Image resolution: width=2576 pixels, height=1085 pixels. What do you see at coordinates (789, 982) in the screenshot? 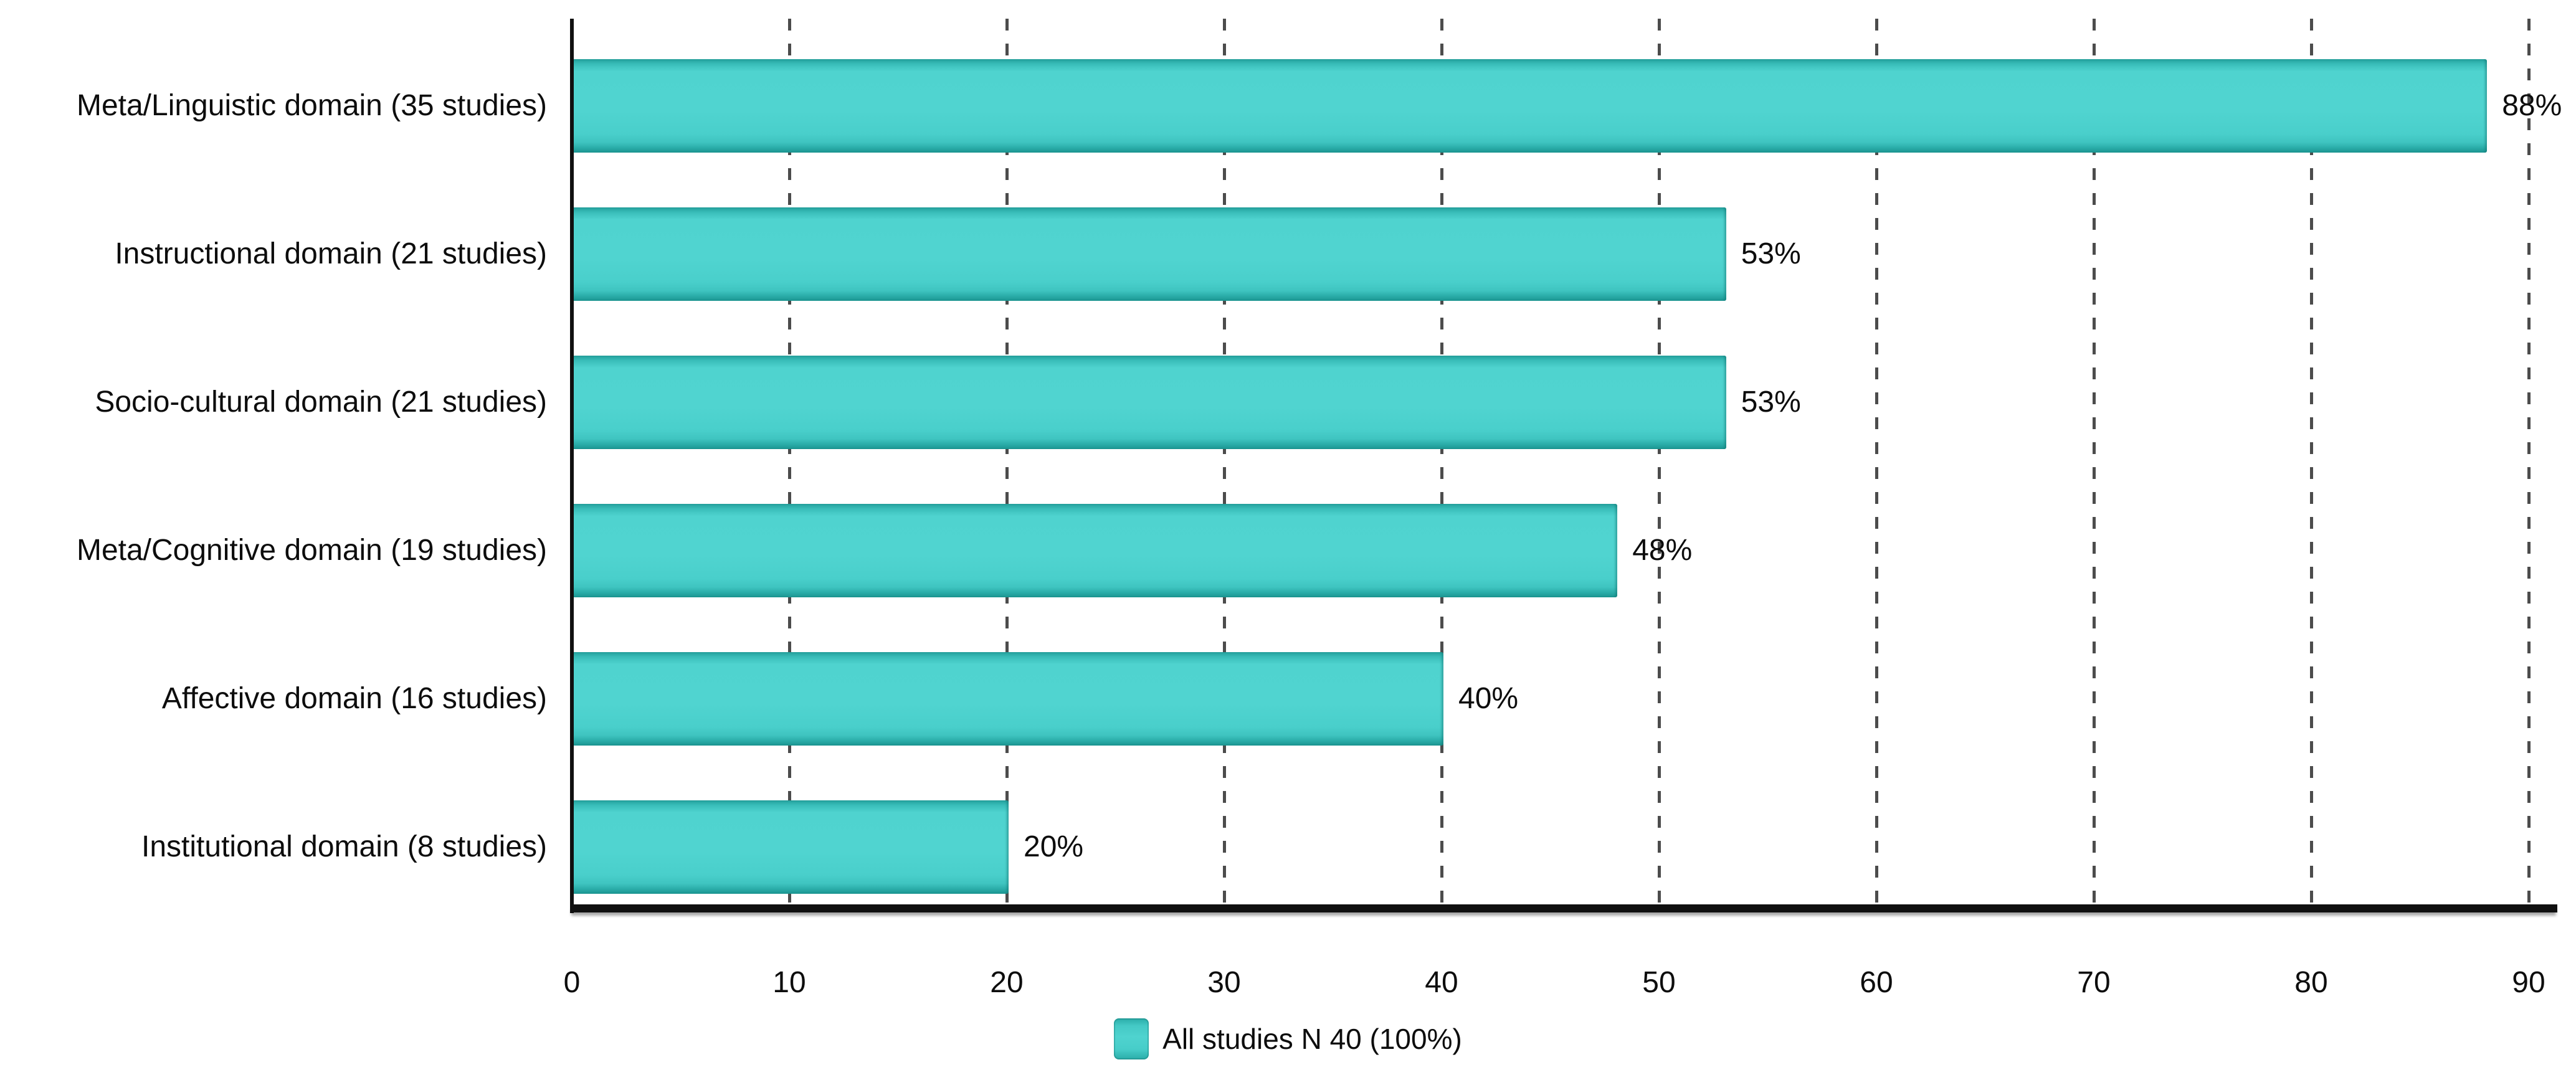
I see `x-tick-label: 10` at bounding box center [789, 982].